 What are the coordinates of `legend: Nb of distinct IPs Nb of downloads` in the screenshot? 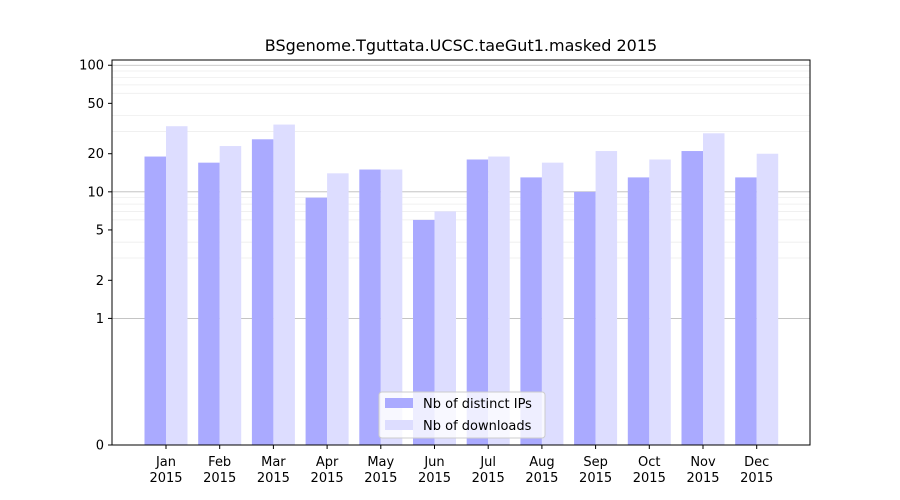 It's located at (462, 415).